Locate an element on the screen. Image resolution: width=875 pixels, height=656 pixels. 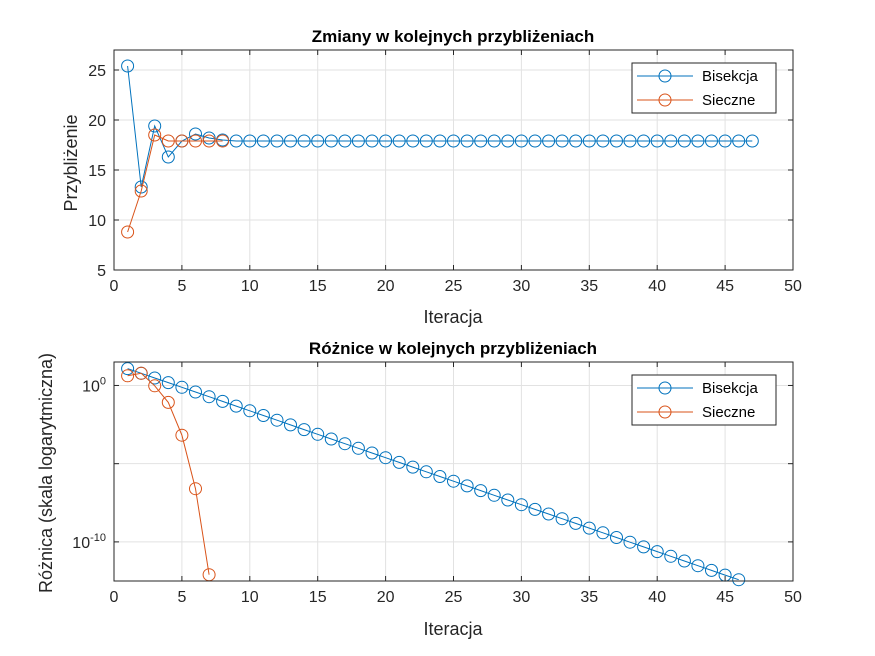
legend-box is located at coordinates (704, 400).